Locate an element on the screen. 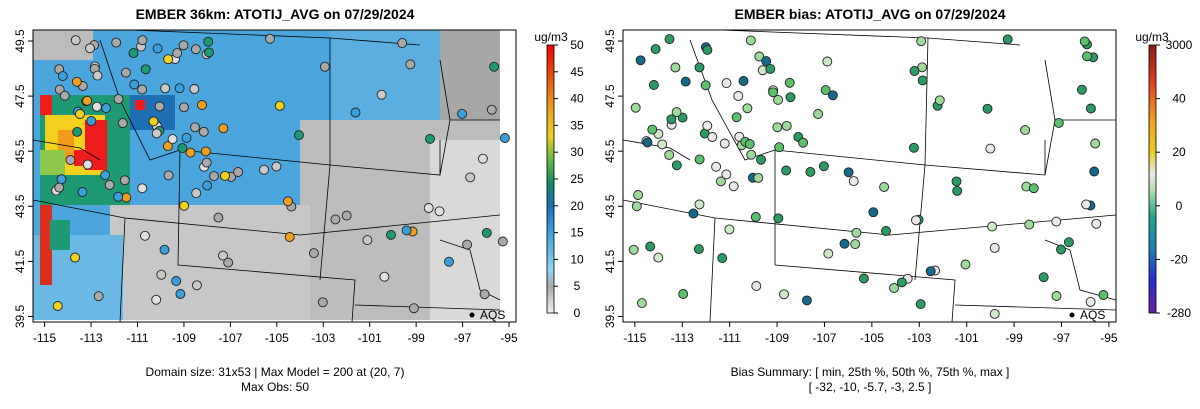  smoke-field-gray-s is located at coordinates (210, 262).